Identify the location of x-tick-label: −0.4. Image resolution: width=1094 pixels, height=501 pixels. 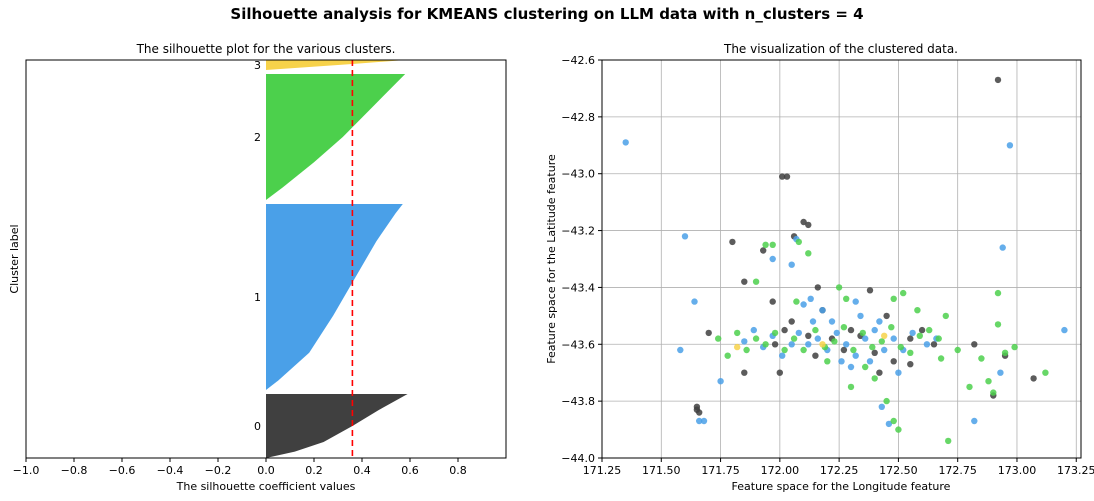
(170, 470).